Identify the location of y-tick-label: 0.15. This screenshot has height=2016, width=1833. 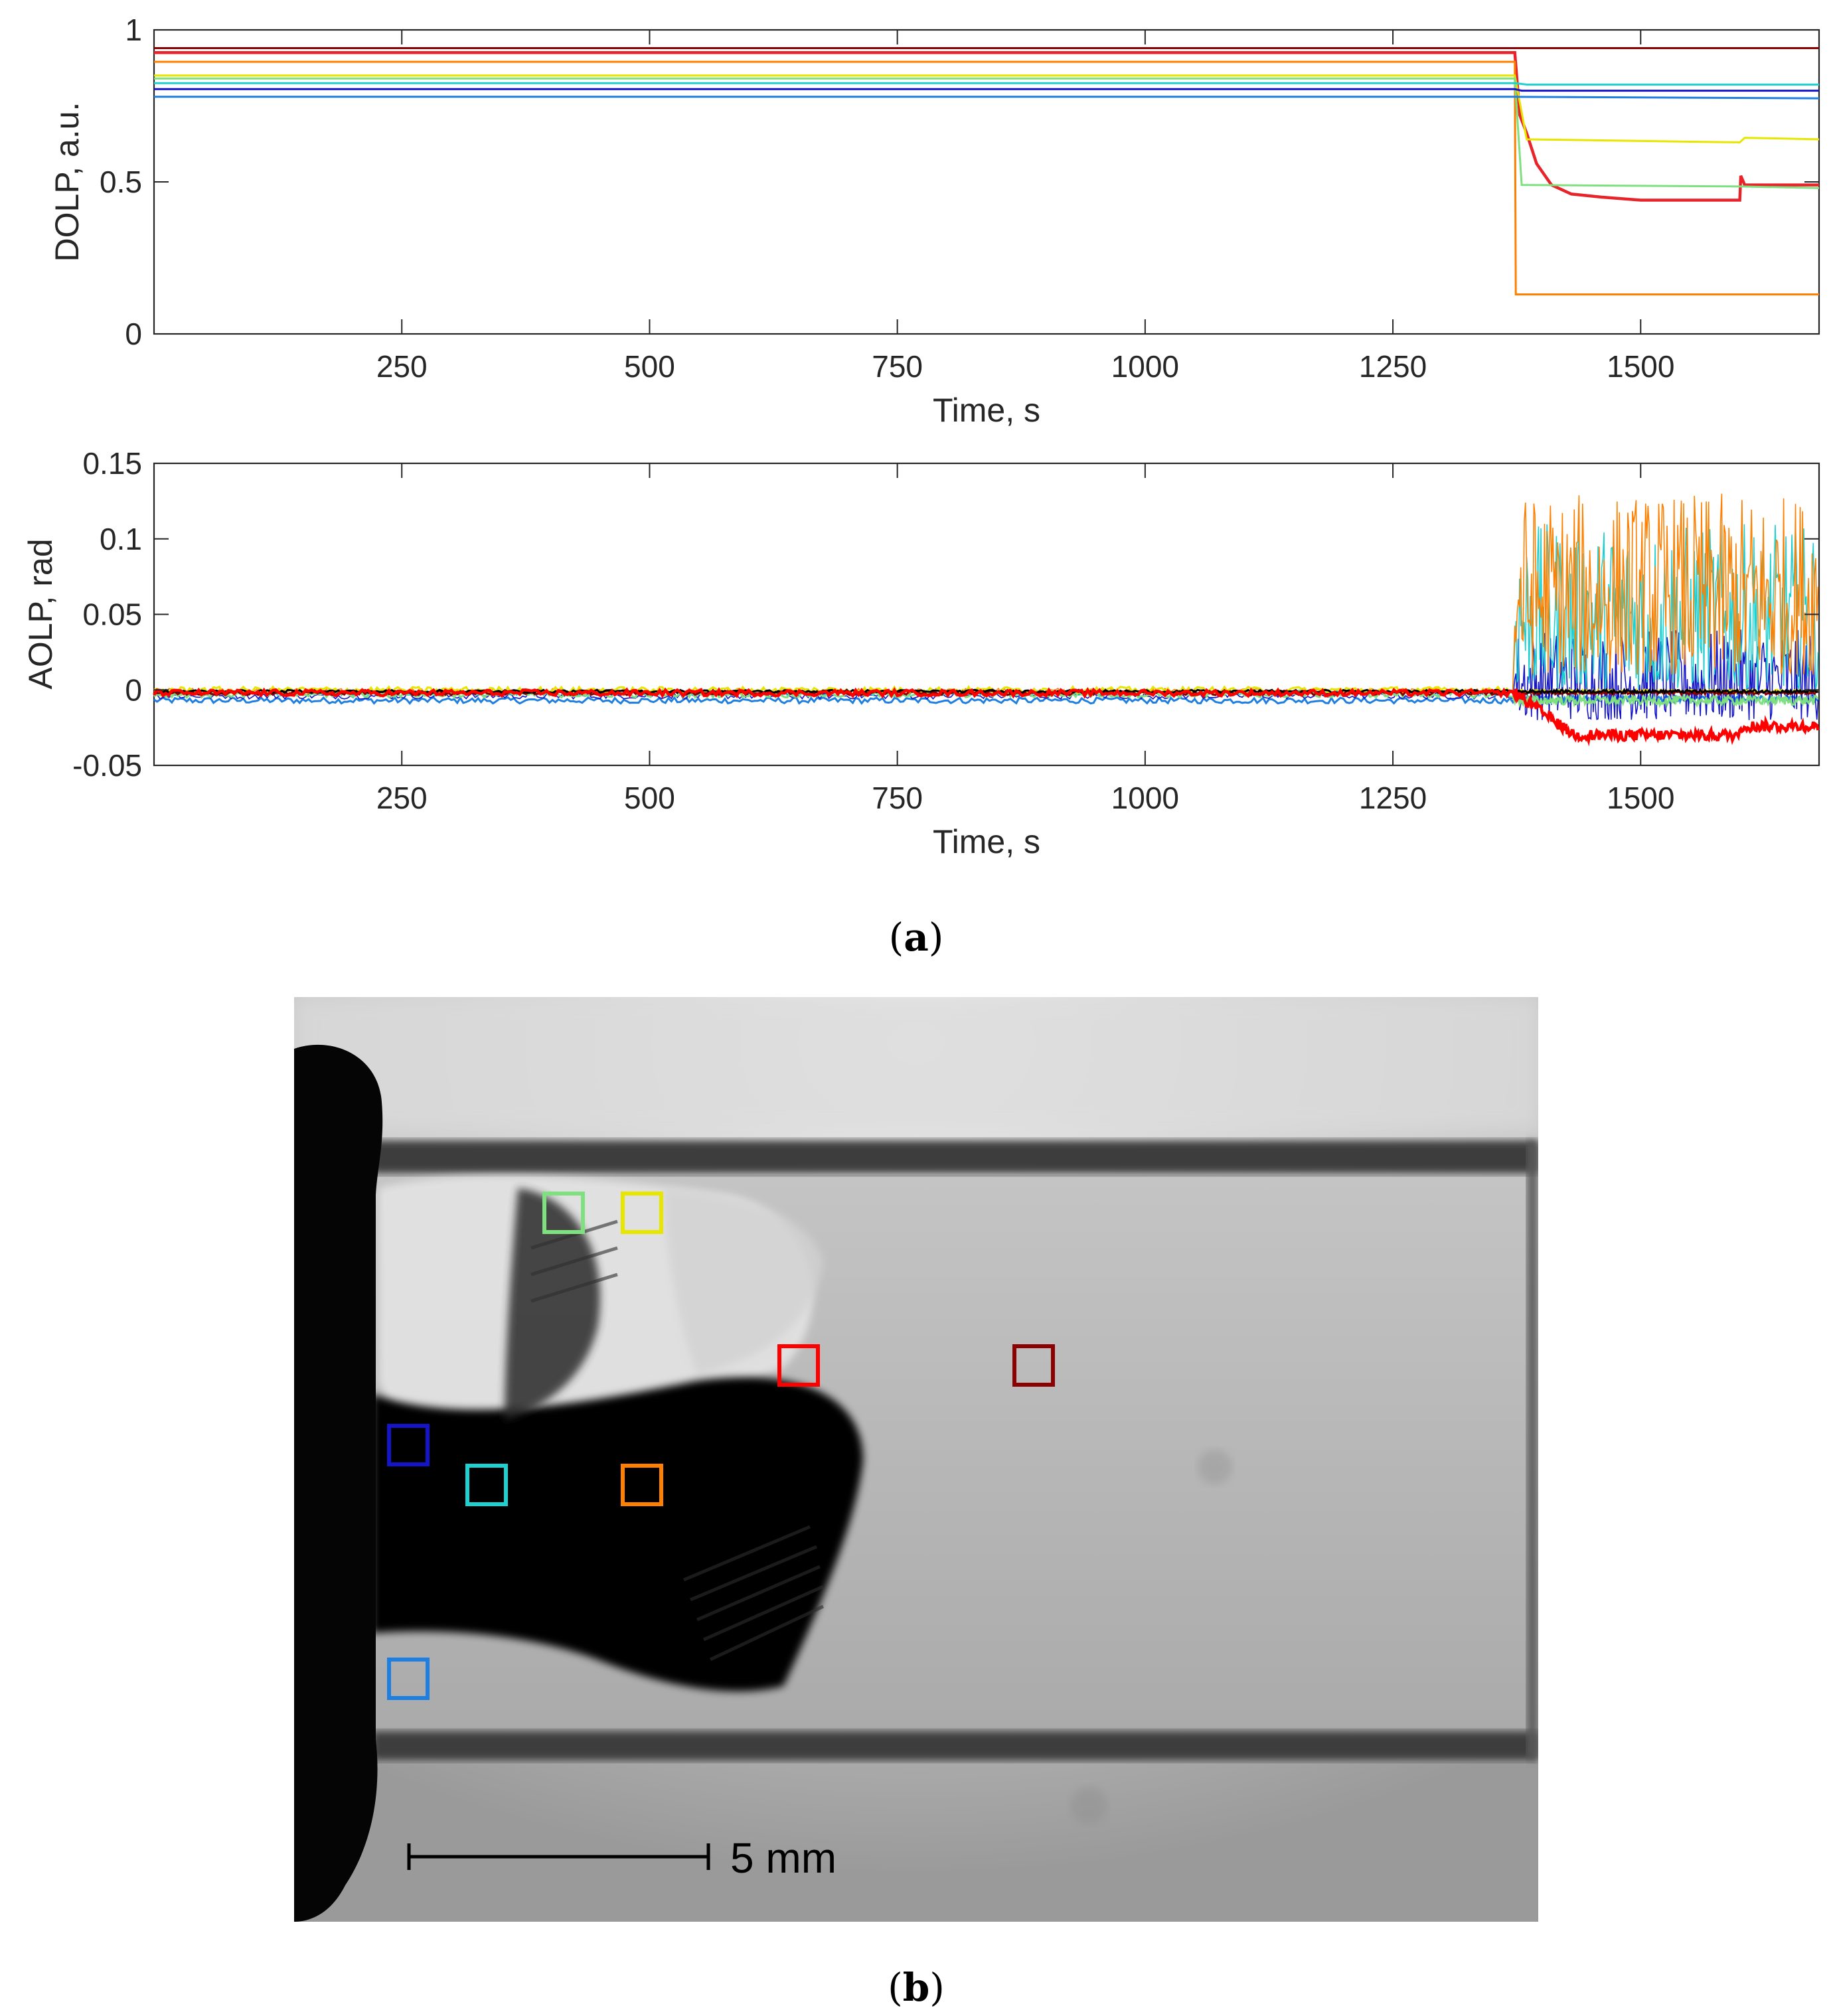
(112, 464).